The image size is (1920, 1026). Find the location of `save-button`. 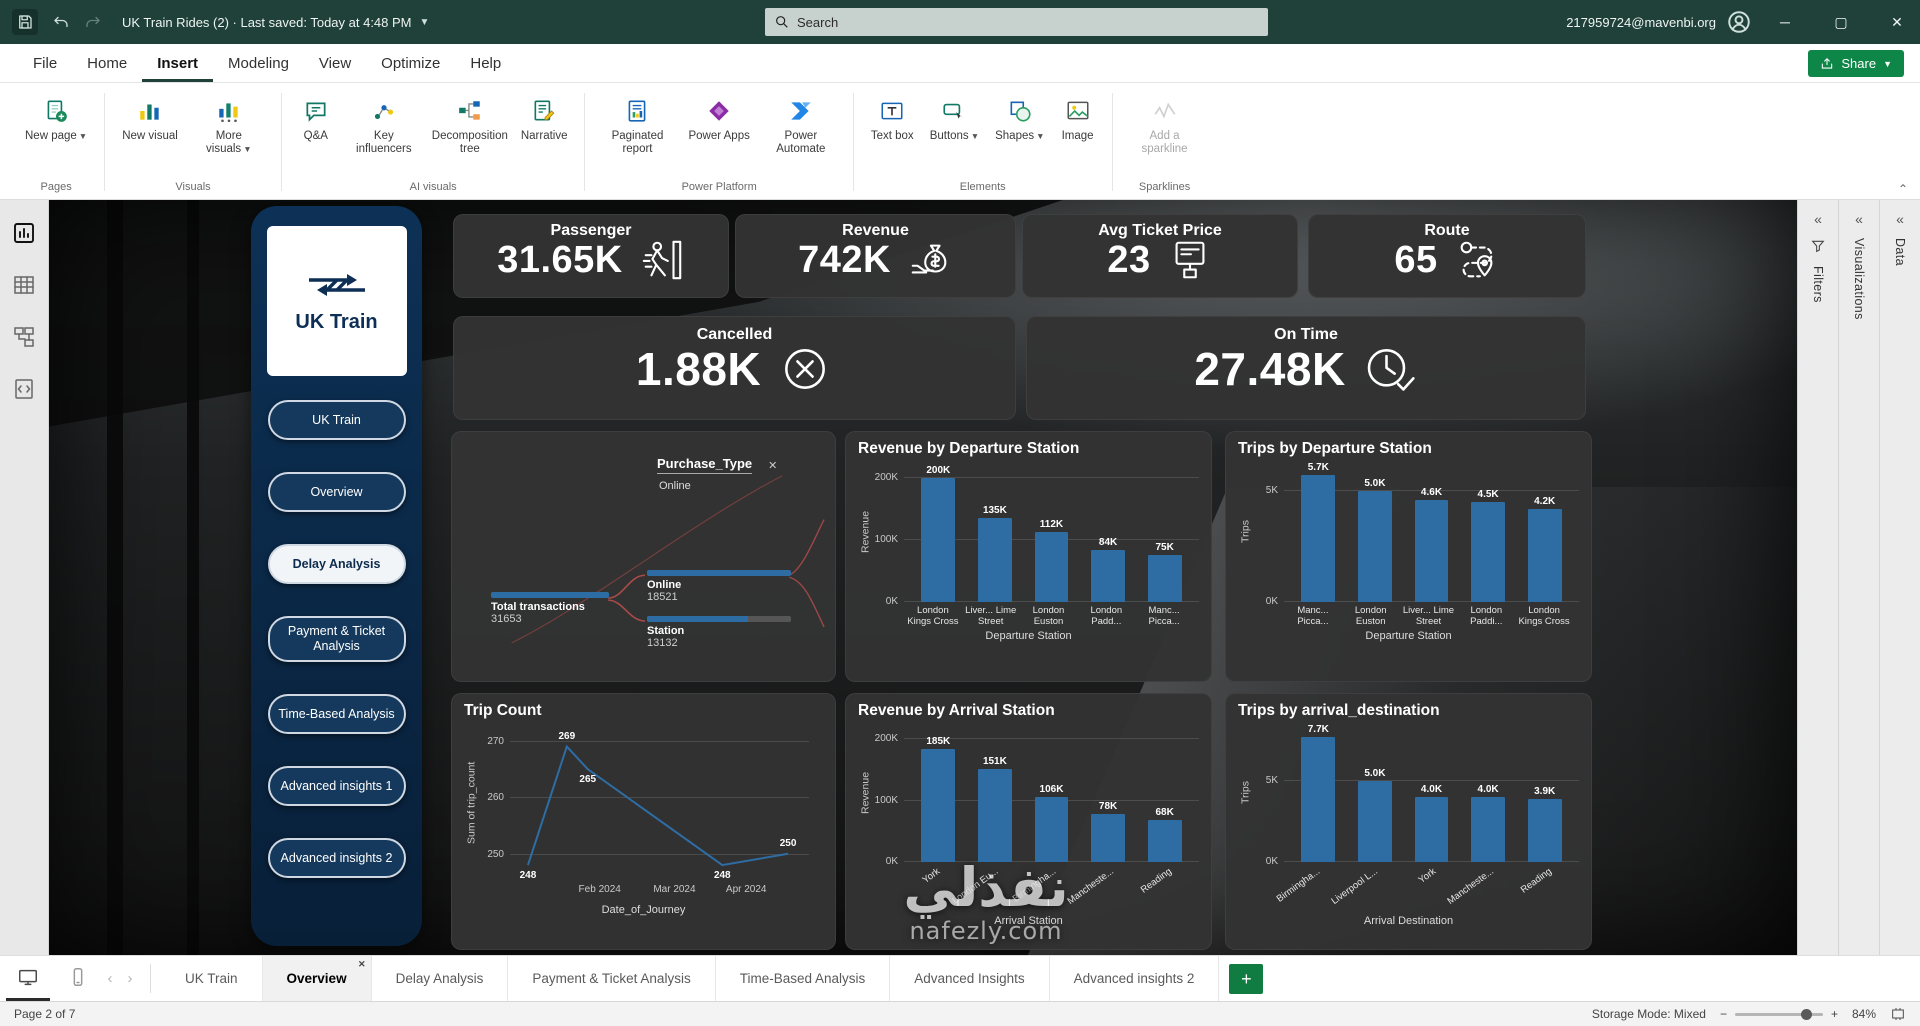

save-button is located at coordinates (25, 22).